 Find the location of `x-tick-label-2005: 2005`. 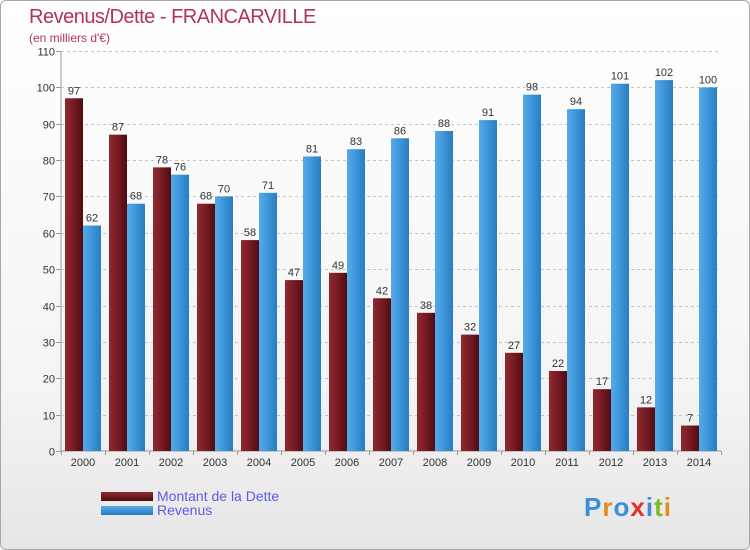

x-tick-label-2005: 2005 is located at coordinates (303, 463).